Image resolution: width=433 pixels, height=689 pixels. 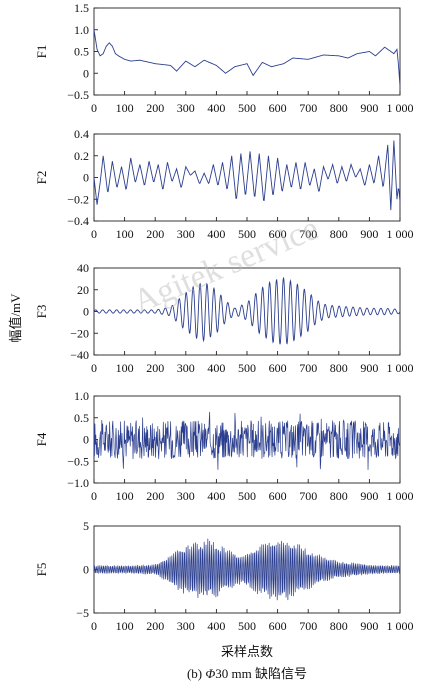 I want to click on series-line-f5, so click(x=247, y=569).